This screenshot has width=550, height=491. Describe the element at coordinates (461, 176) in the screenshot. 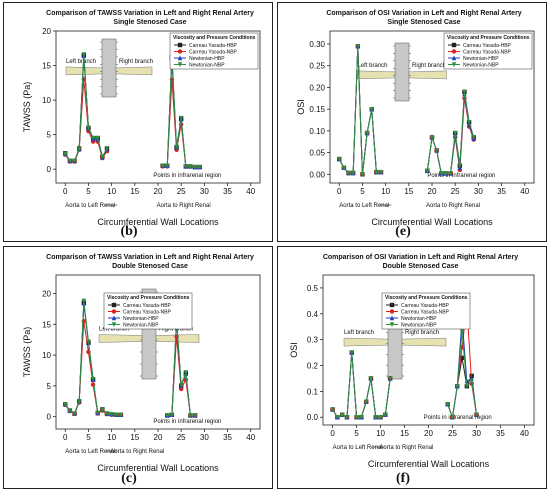

I see `note-infrarenal: Points in infrarenal region` at that location.